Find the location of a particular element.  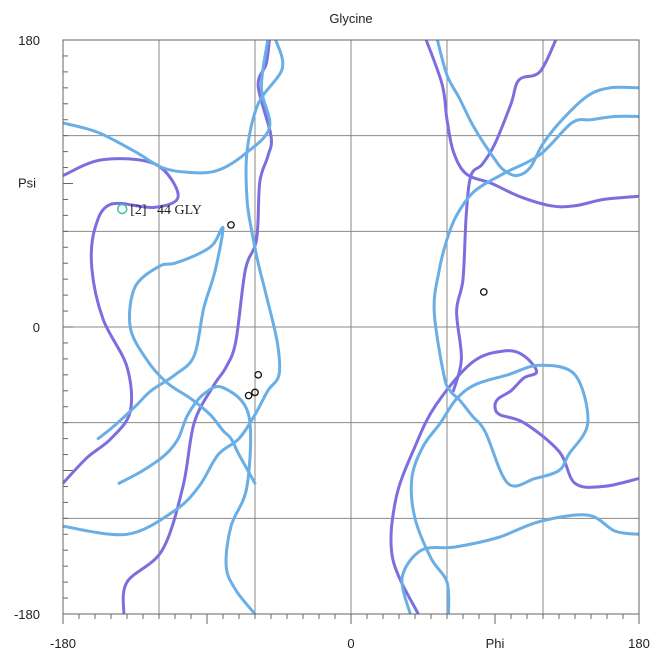

data-points is located at coordinates (357, 310).